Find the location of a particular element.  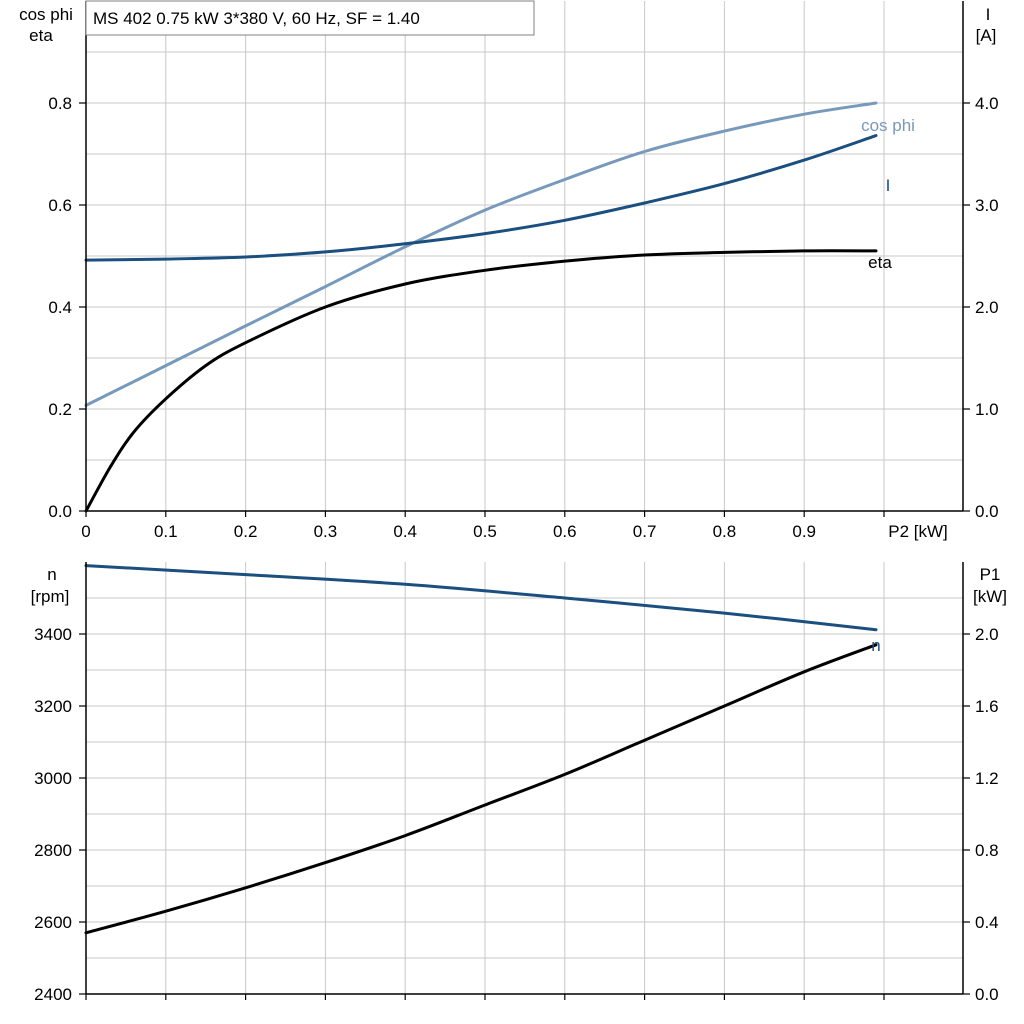

lower-left-tick-label: 3400 is located at coordinates (53, 634).